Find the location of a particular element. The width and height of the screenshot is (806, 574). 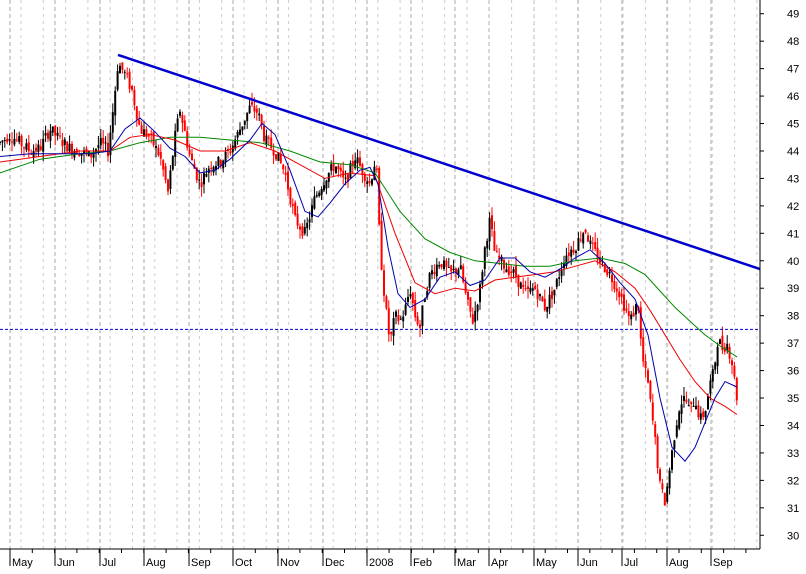

x-tick-label-5: Oct is located at coordinates (243, 563).